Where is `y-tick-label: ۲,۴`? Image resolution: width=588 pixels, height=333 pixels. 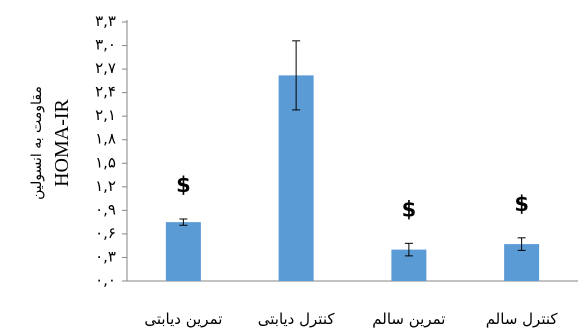
y-tick-label: ۲,۴ is located at coordinates (105, 92).